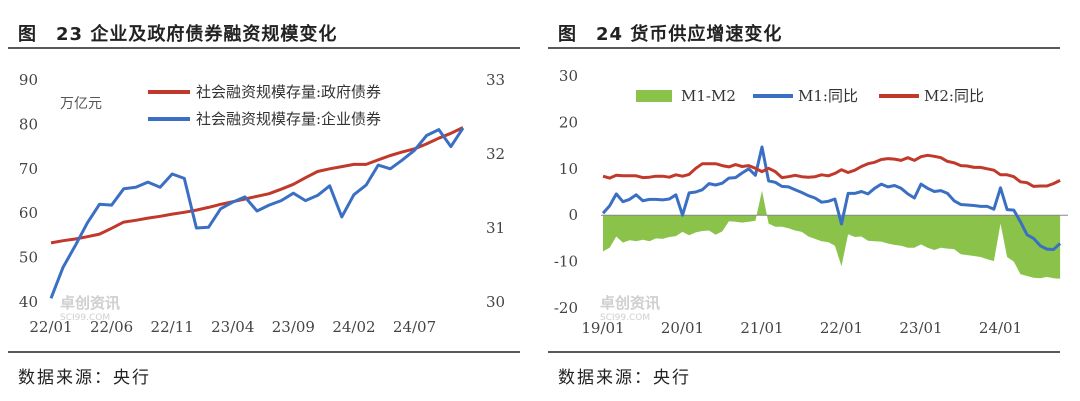 This screenshot has height=401, width=1080. I want to click on x-tick-label: 23/09, so click(293, 327).